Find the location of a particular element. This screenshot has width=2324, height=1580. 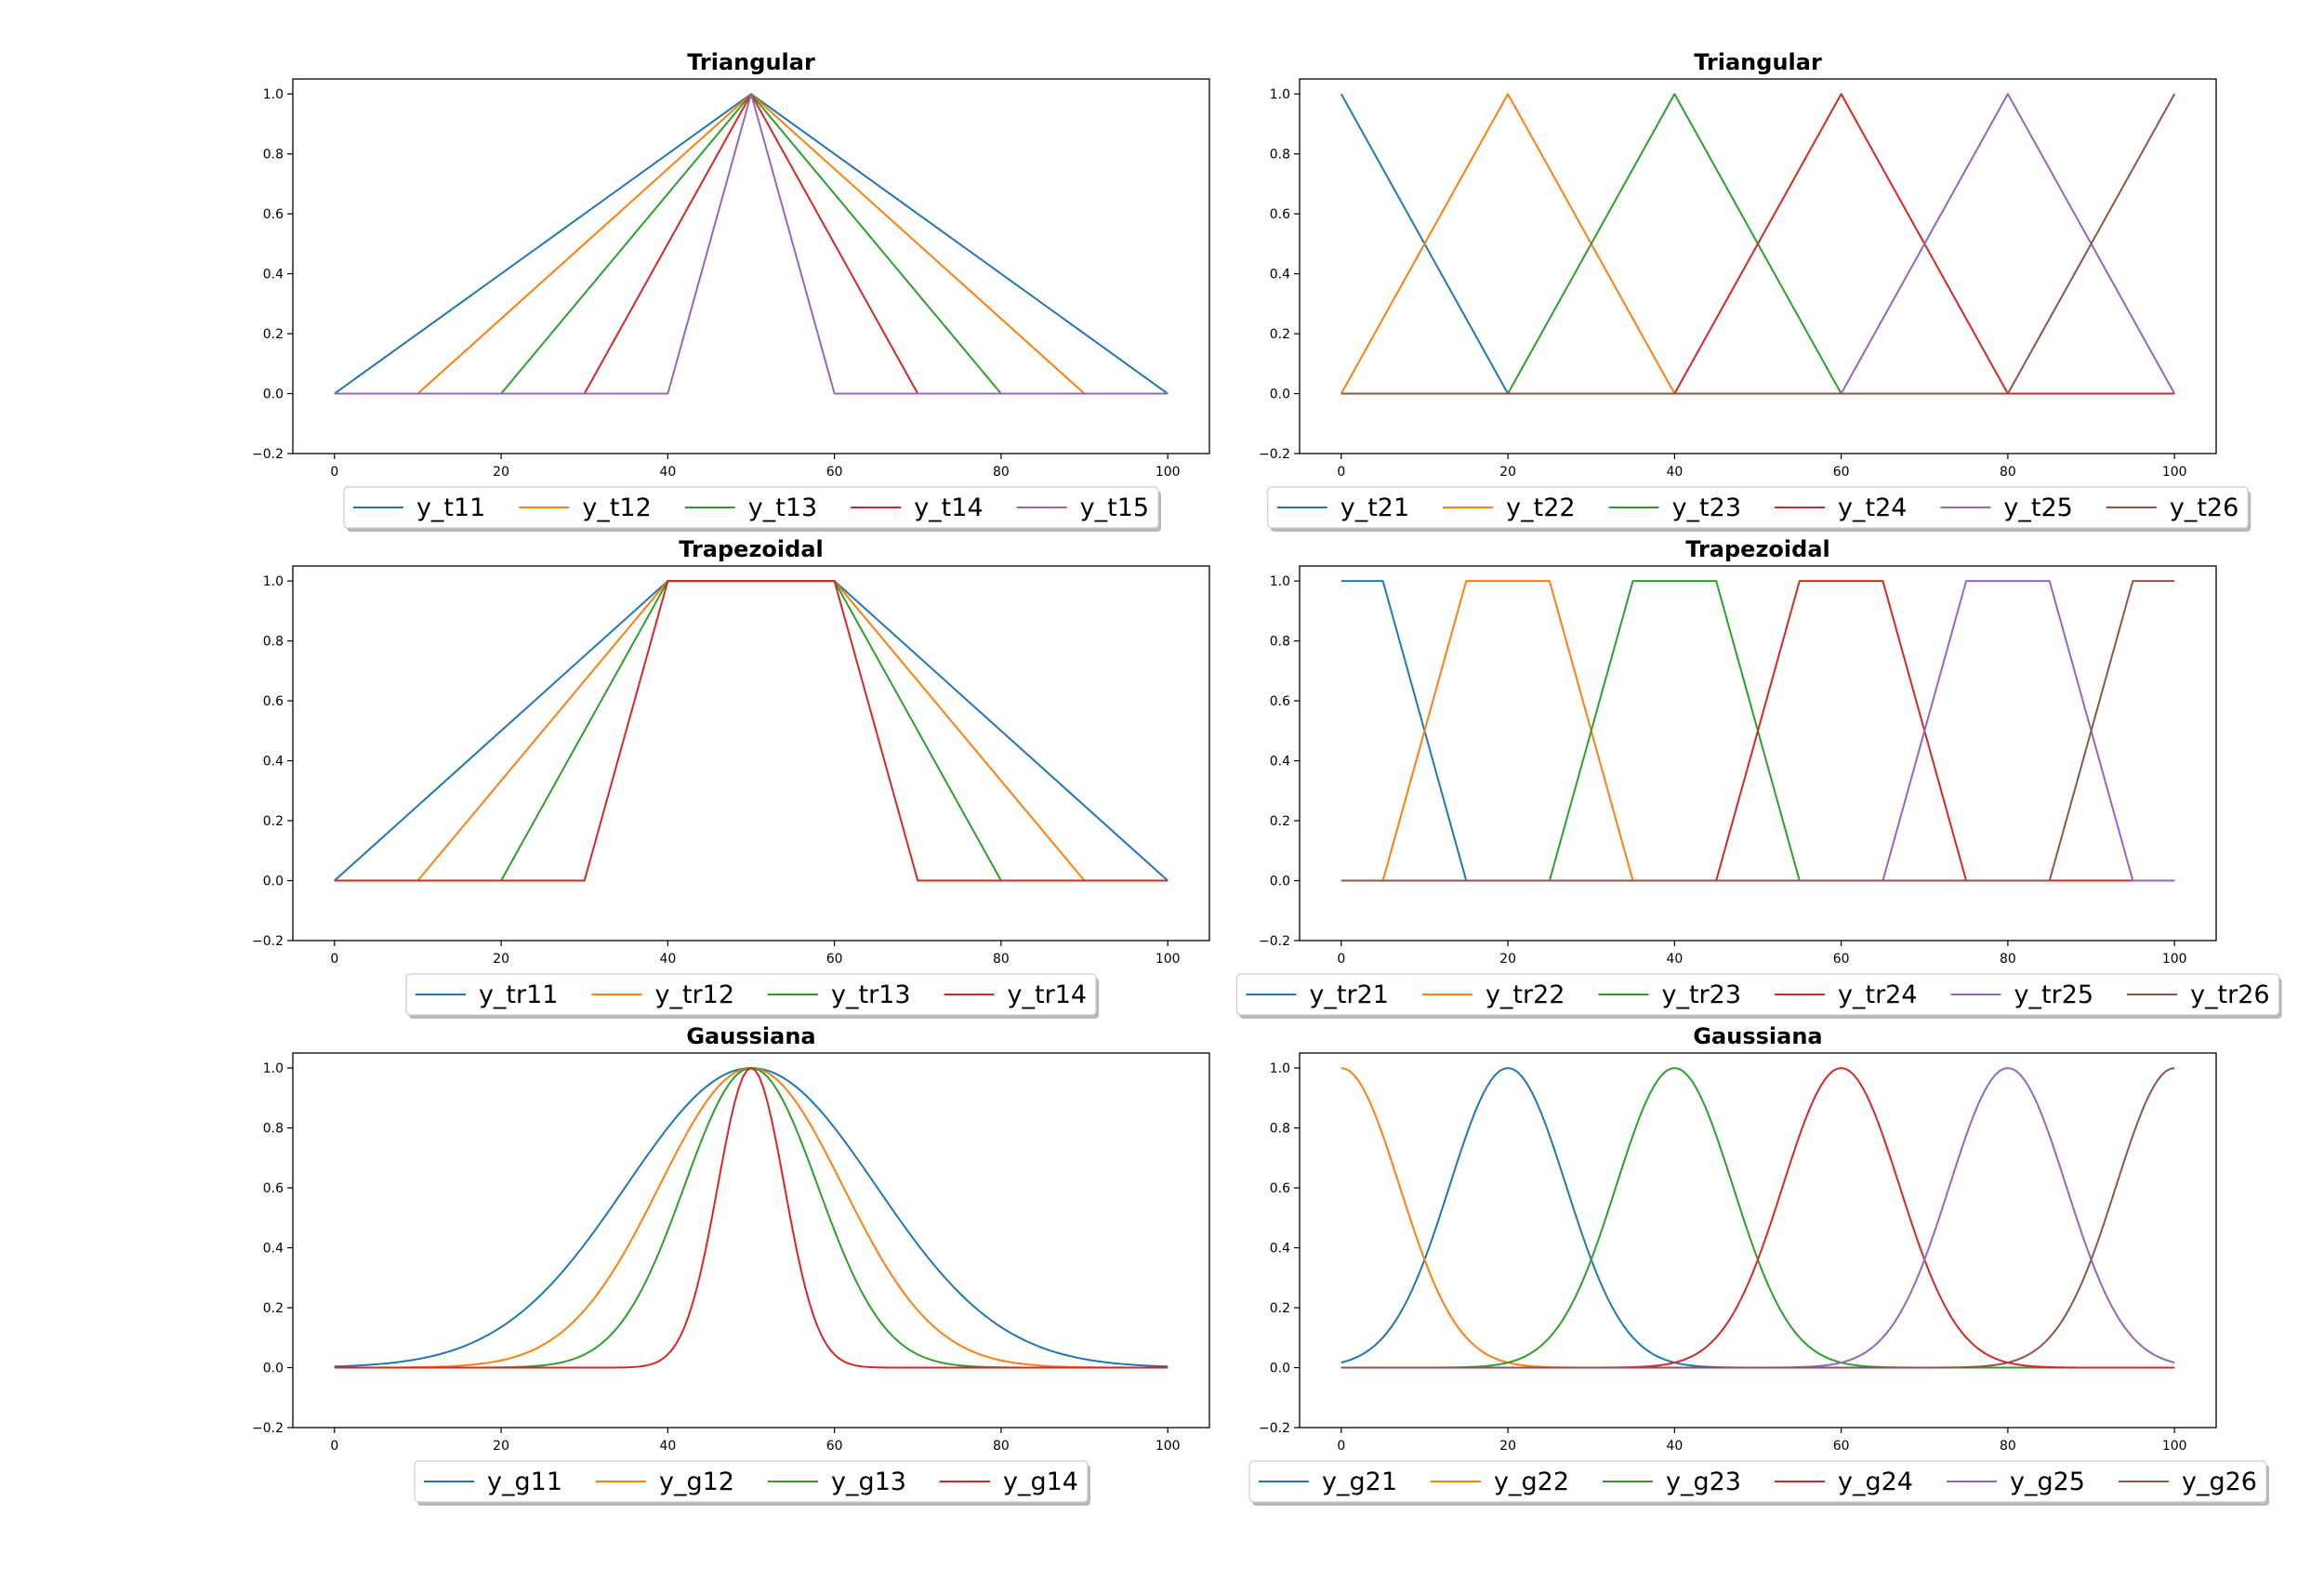

legend-label: y_tr22 is located at coordinates (1525, 995).